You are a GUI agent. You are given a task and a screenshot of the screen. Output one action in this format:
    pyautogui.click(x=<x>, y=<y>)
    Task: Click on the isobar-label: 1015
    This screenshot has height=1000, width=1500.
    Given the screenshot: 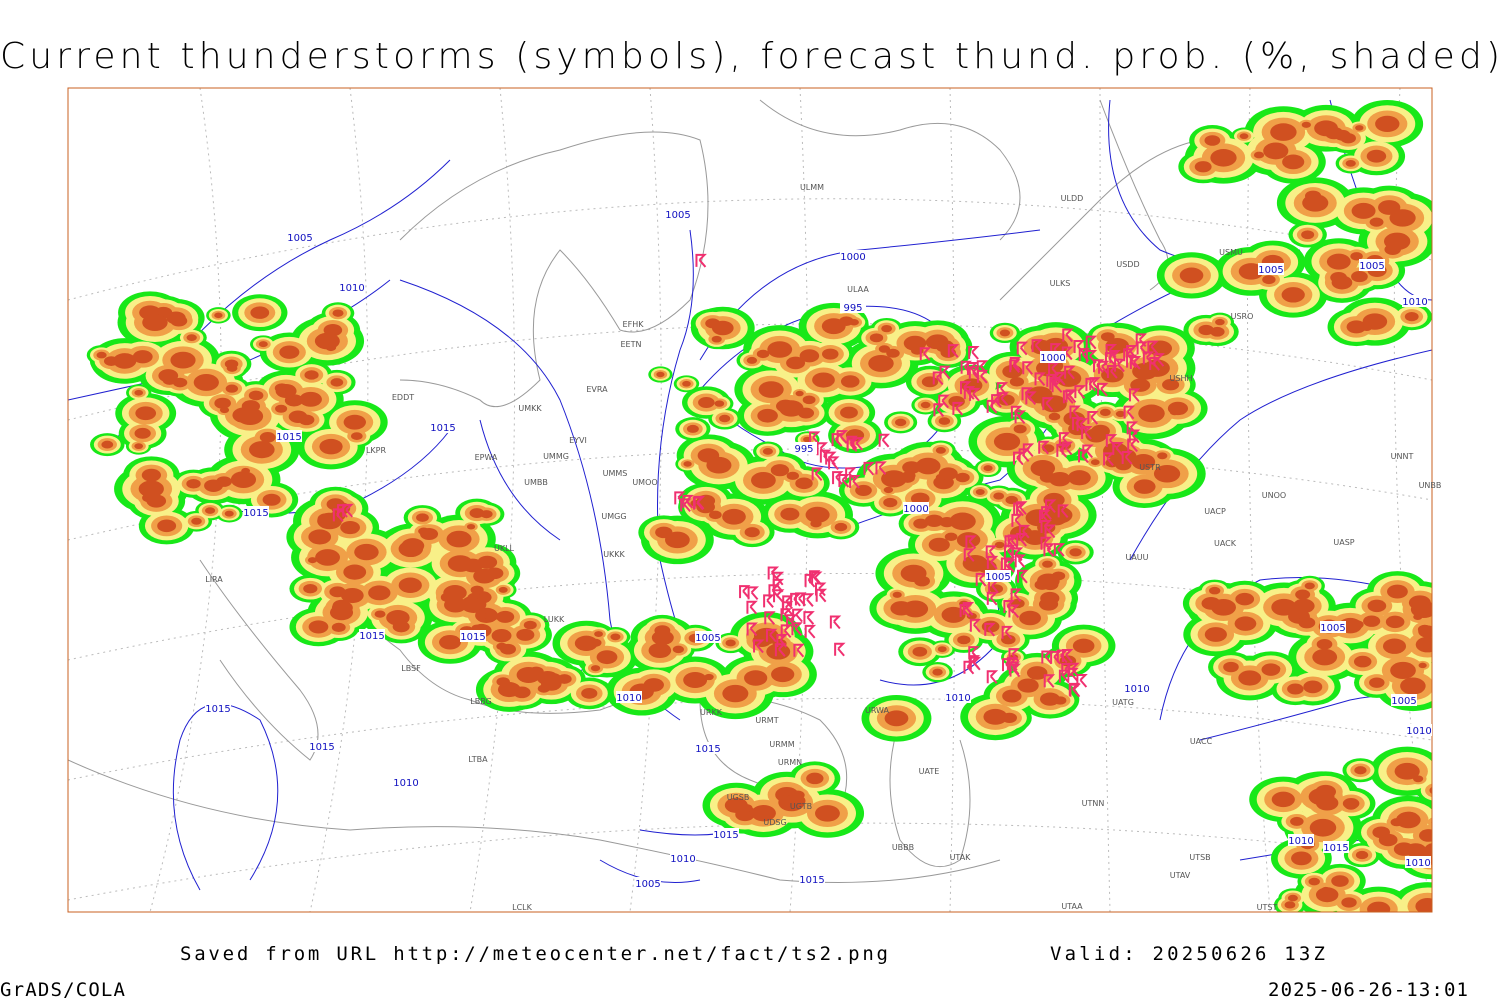 What is the action you would take?
    pyautogui.click(x=472, y=637)
    